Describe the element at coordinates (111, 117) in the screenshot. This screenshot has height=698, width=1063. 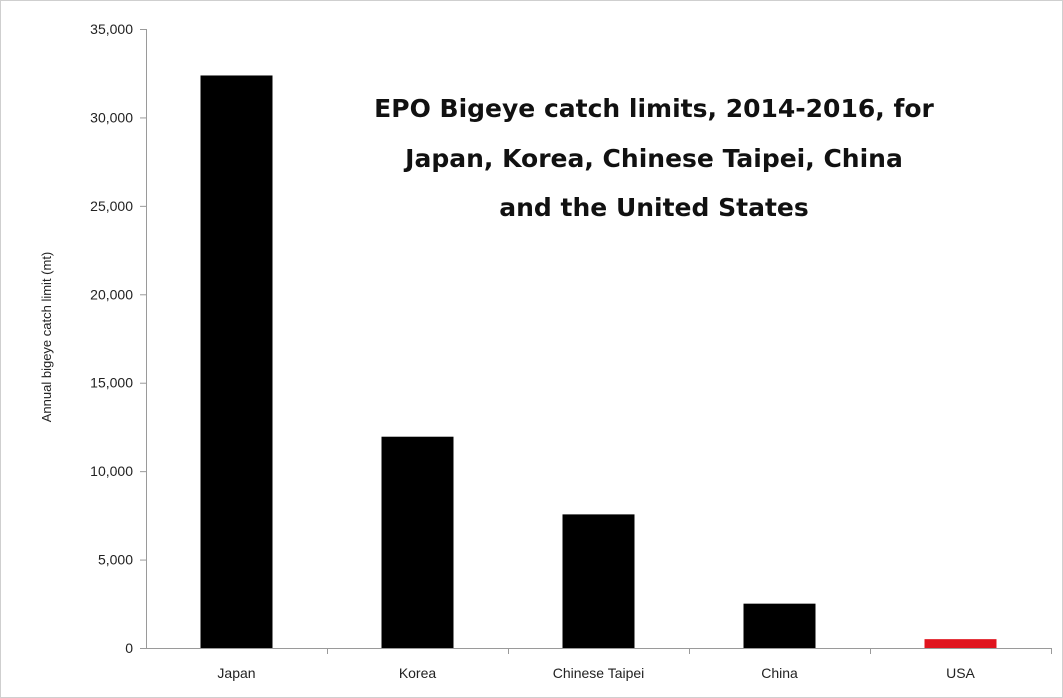
I see `y-tick-label: 30,000` at that location.